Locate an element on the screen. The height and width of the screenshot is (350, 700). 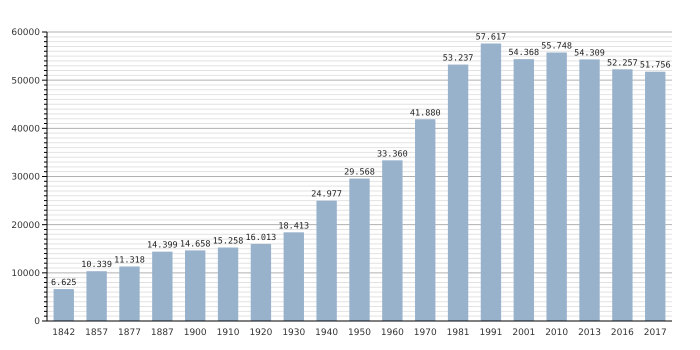
data-label: 55.748 is located at coordinates (556, 46).